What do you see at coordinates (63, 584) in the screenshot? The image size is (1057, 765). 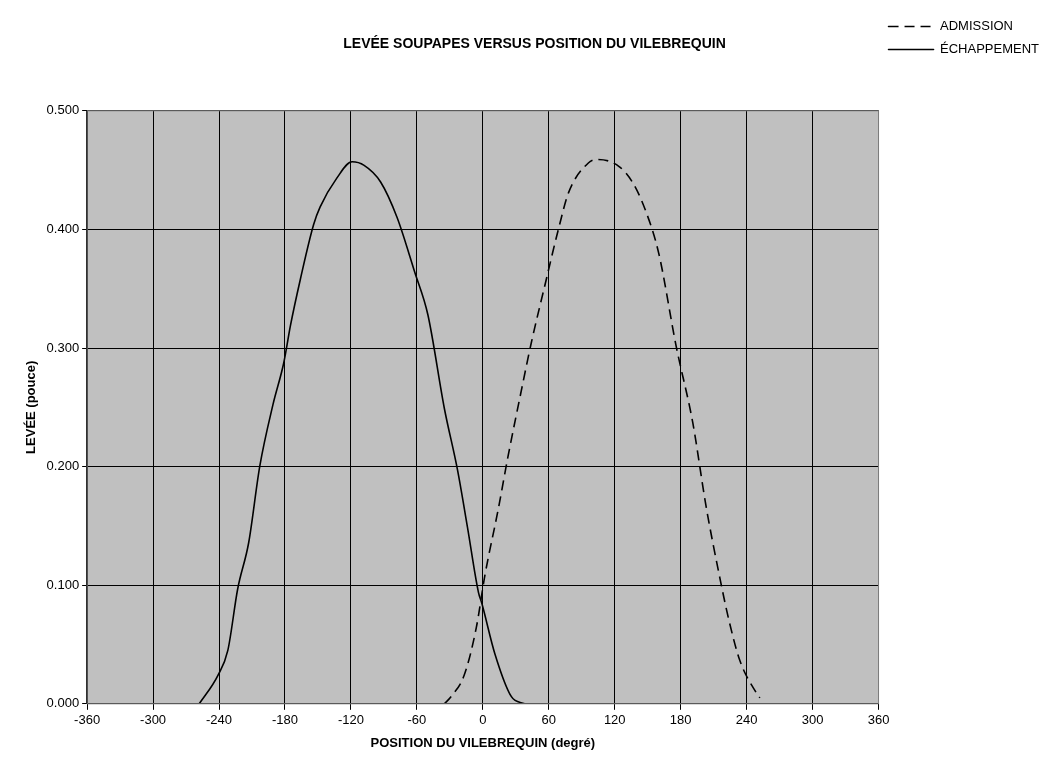 I see `y-tick-label: 0.100` at bounding box center [63, 584].